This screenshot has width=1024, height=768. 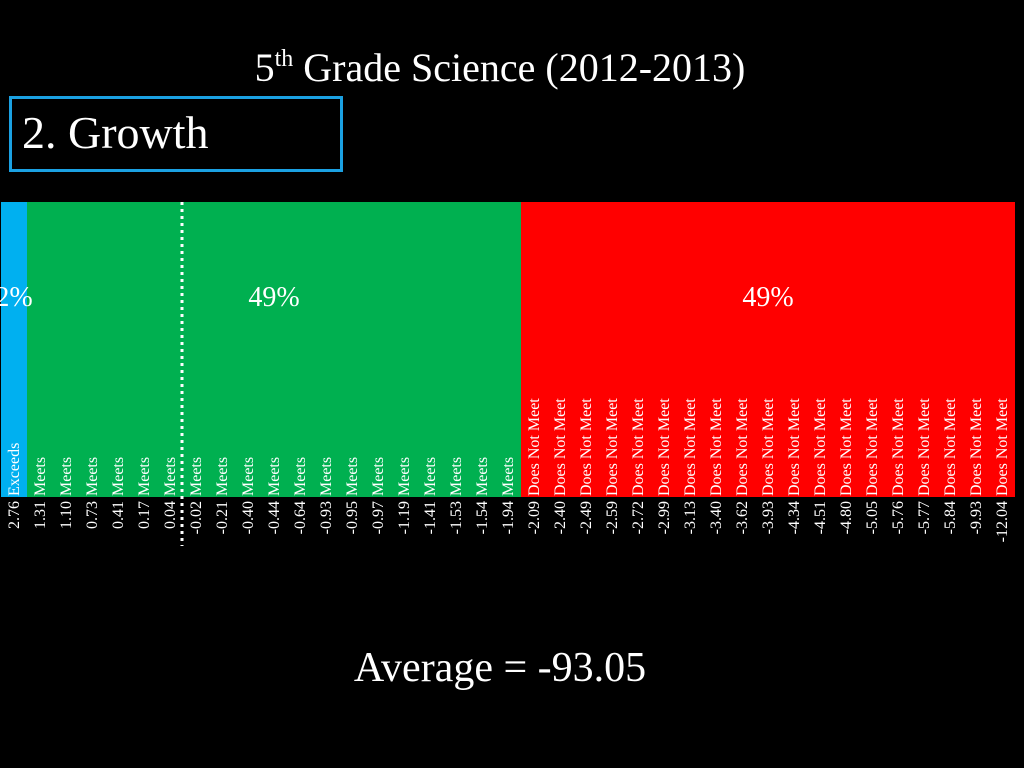 What do you see at coordinates (273, 297) in the screenshot?
I see `percent-label-meets: 49%` at bounding box center [273, 297].